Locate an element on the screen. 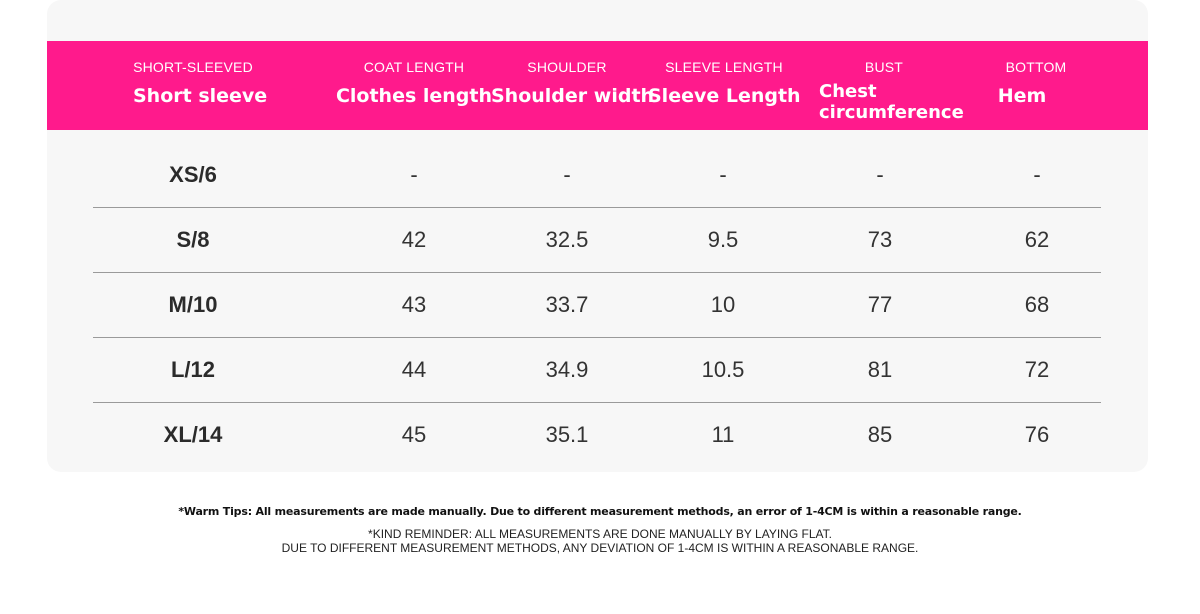 Image resolution: width=1200 pixels, height=614 pixels. bust-value: 77 is located at coordinates (880, 304).